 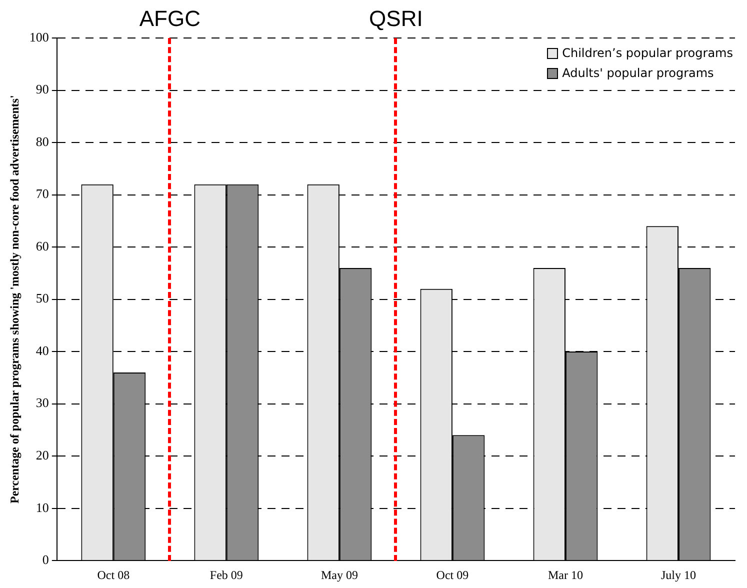 I want to click on y-axis-title: Percentage of popular programs showing 'mostly non-core food advertisements', so click(x=14, y=299).